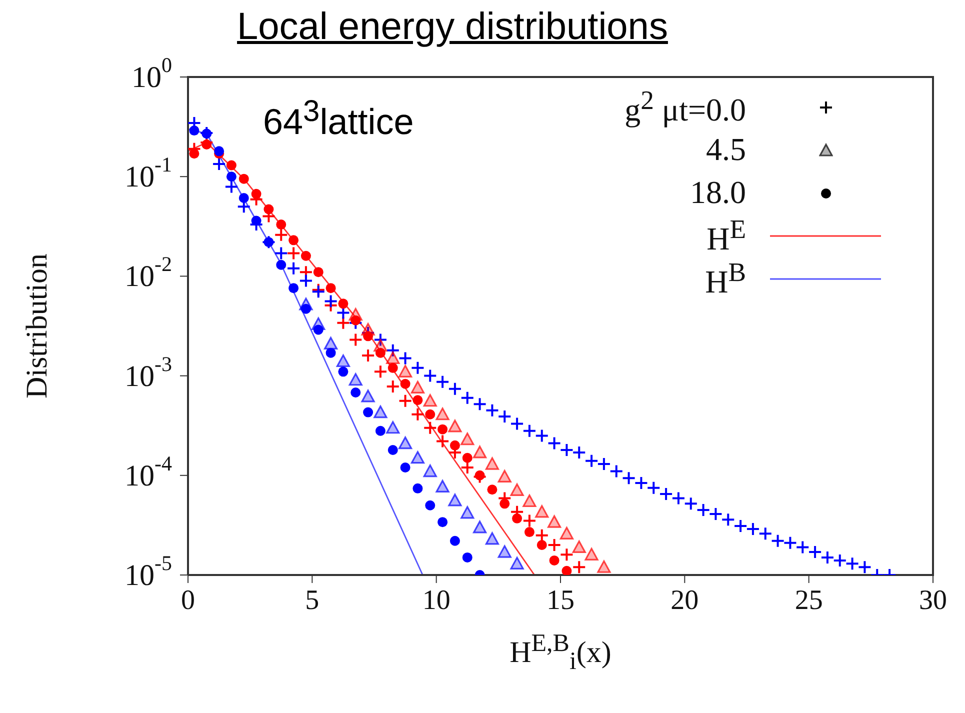 This screenshot has width=965, height=713. I want to click on y-tick-label: 10$^{-1}$, so click(148, 173).